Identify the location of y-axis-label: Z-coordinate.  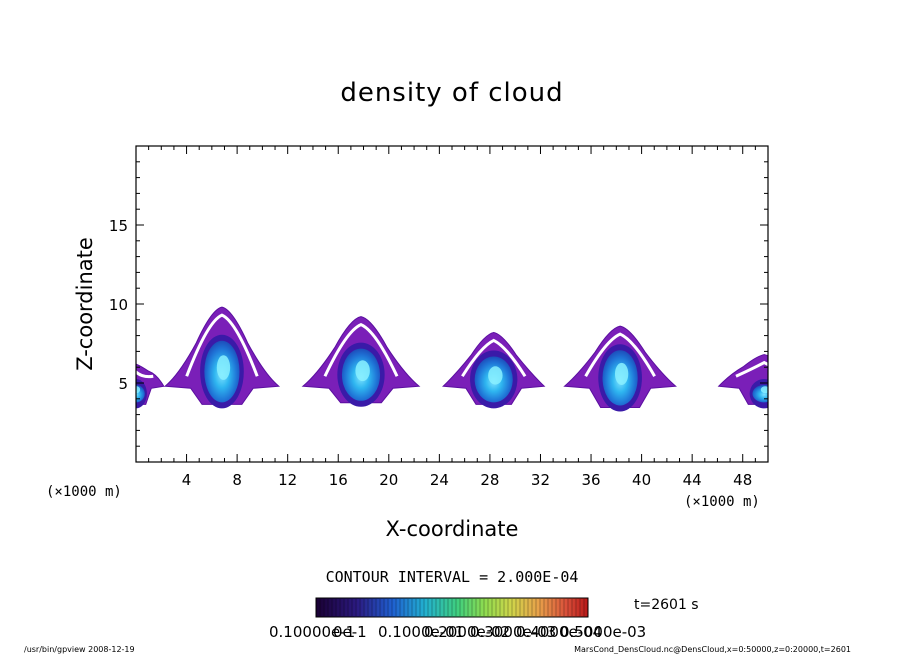
(85, 304).